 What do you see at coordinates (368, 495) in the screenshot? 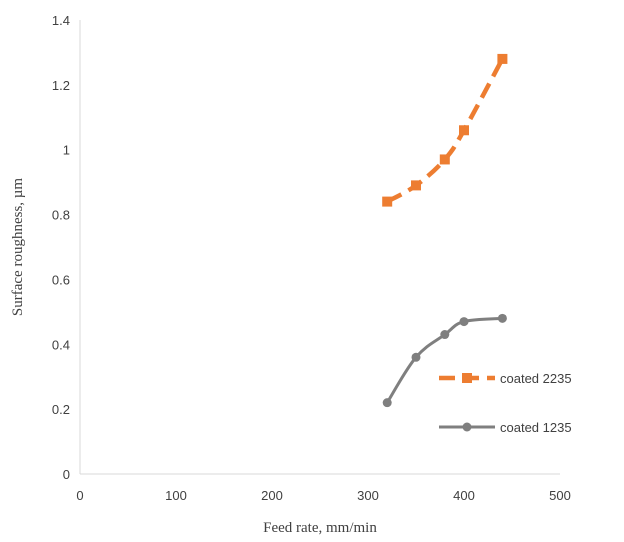
I see `x-tick-label: 300` at bounding box center [368, 495].